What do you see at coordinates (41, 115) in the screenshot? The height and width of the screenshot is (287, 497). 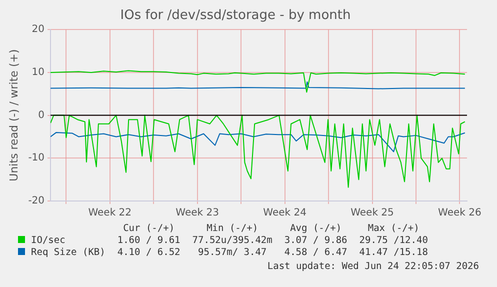 I see `y-tick-label: 0` at bounding box center [41, 115].